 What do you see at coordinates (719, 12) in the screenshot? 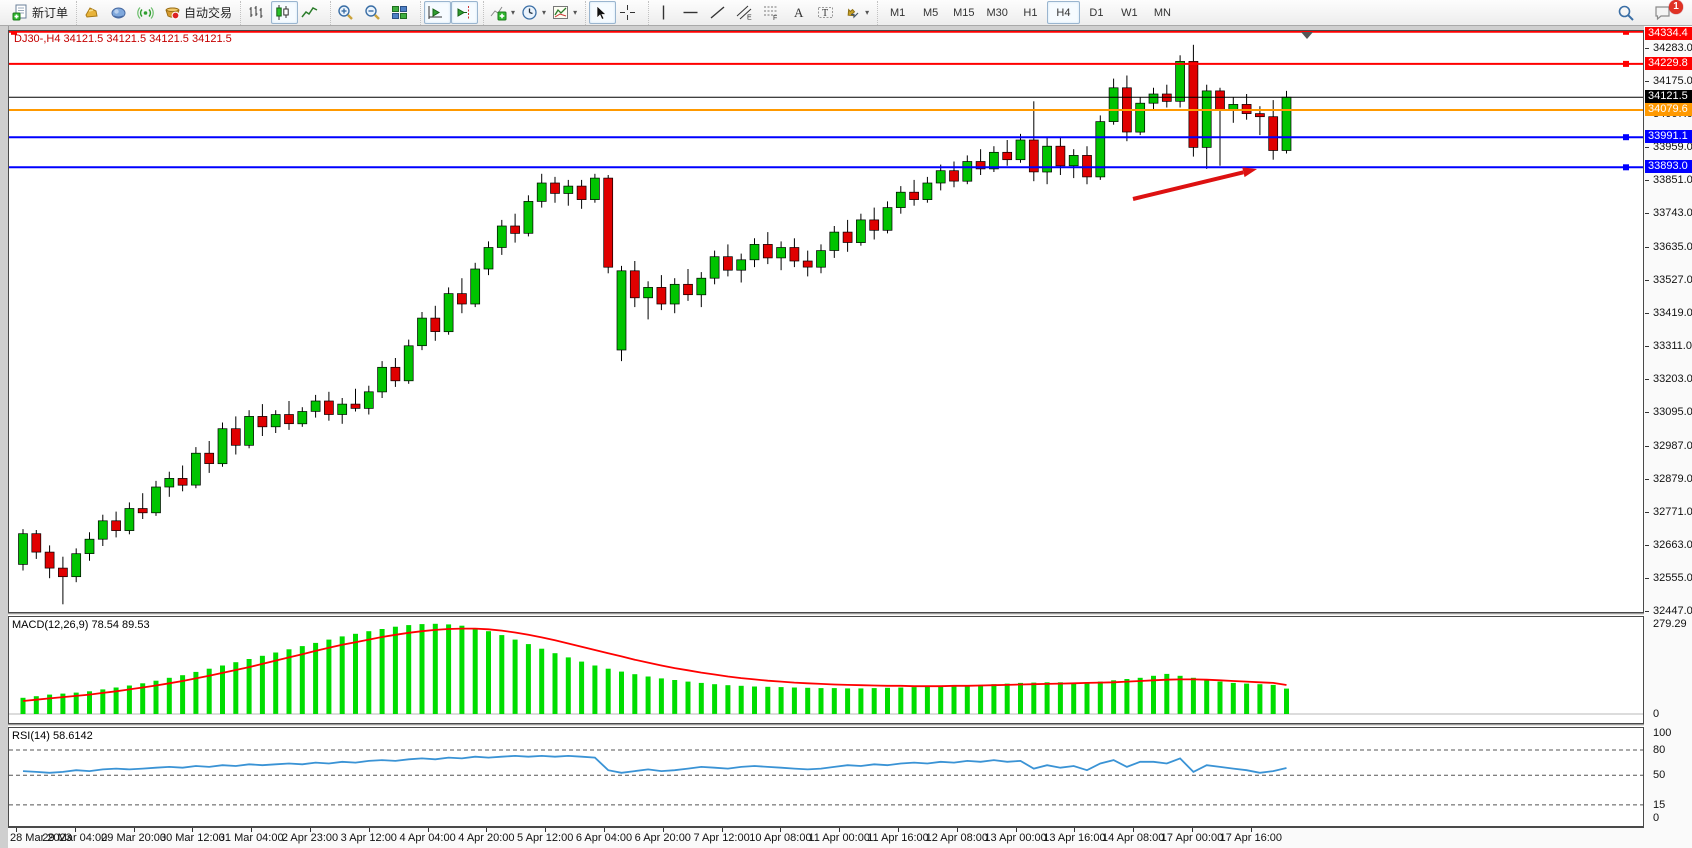
I see `trendline-button` at bounding box center [719, 12].